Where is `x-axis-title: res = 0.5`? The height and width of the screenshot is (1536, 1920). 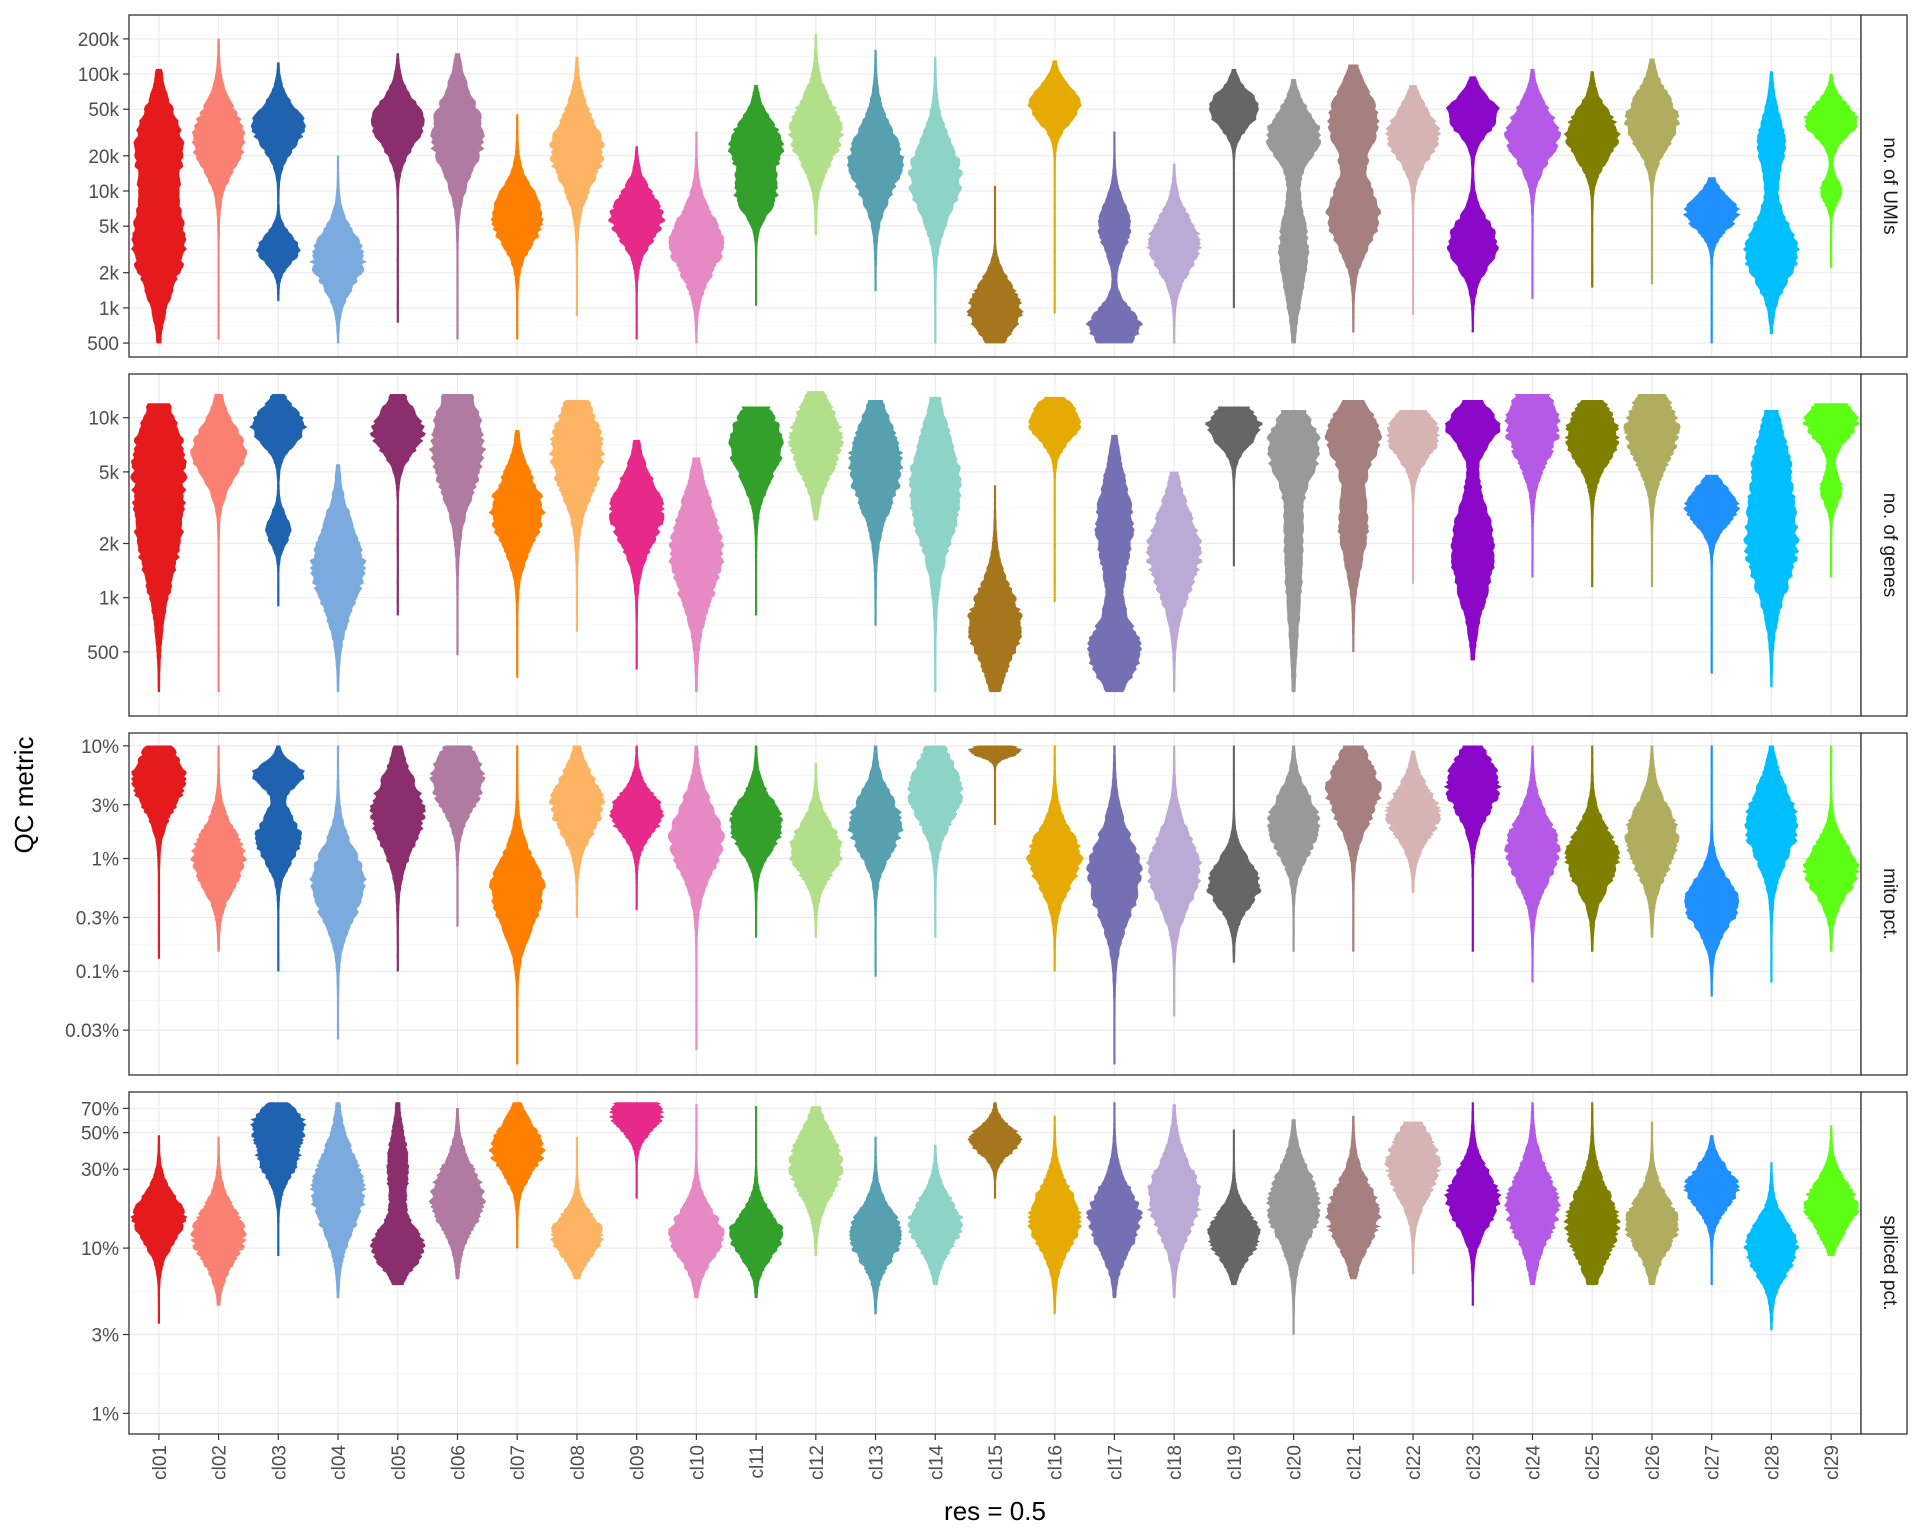 x-axis-title: res = 0.5 is located at coordinates (995, 1511).